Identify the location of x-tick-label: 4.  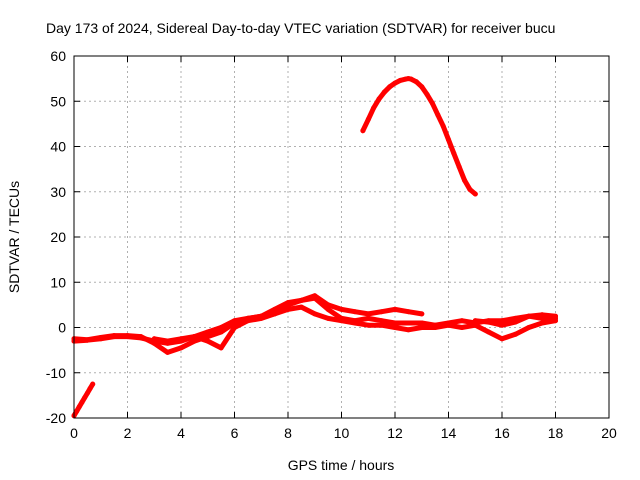
(181, 433).